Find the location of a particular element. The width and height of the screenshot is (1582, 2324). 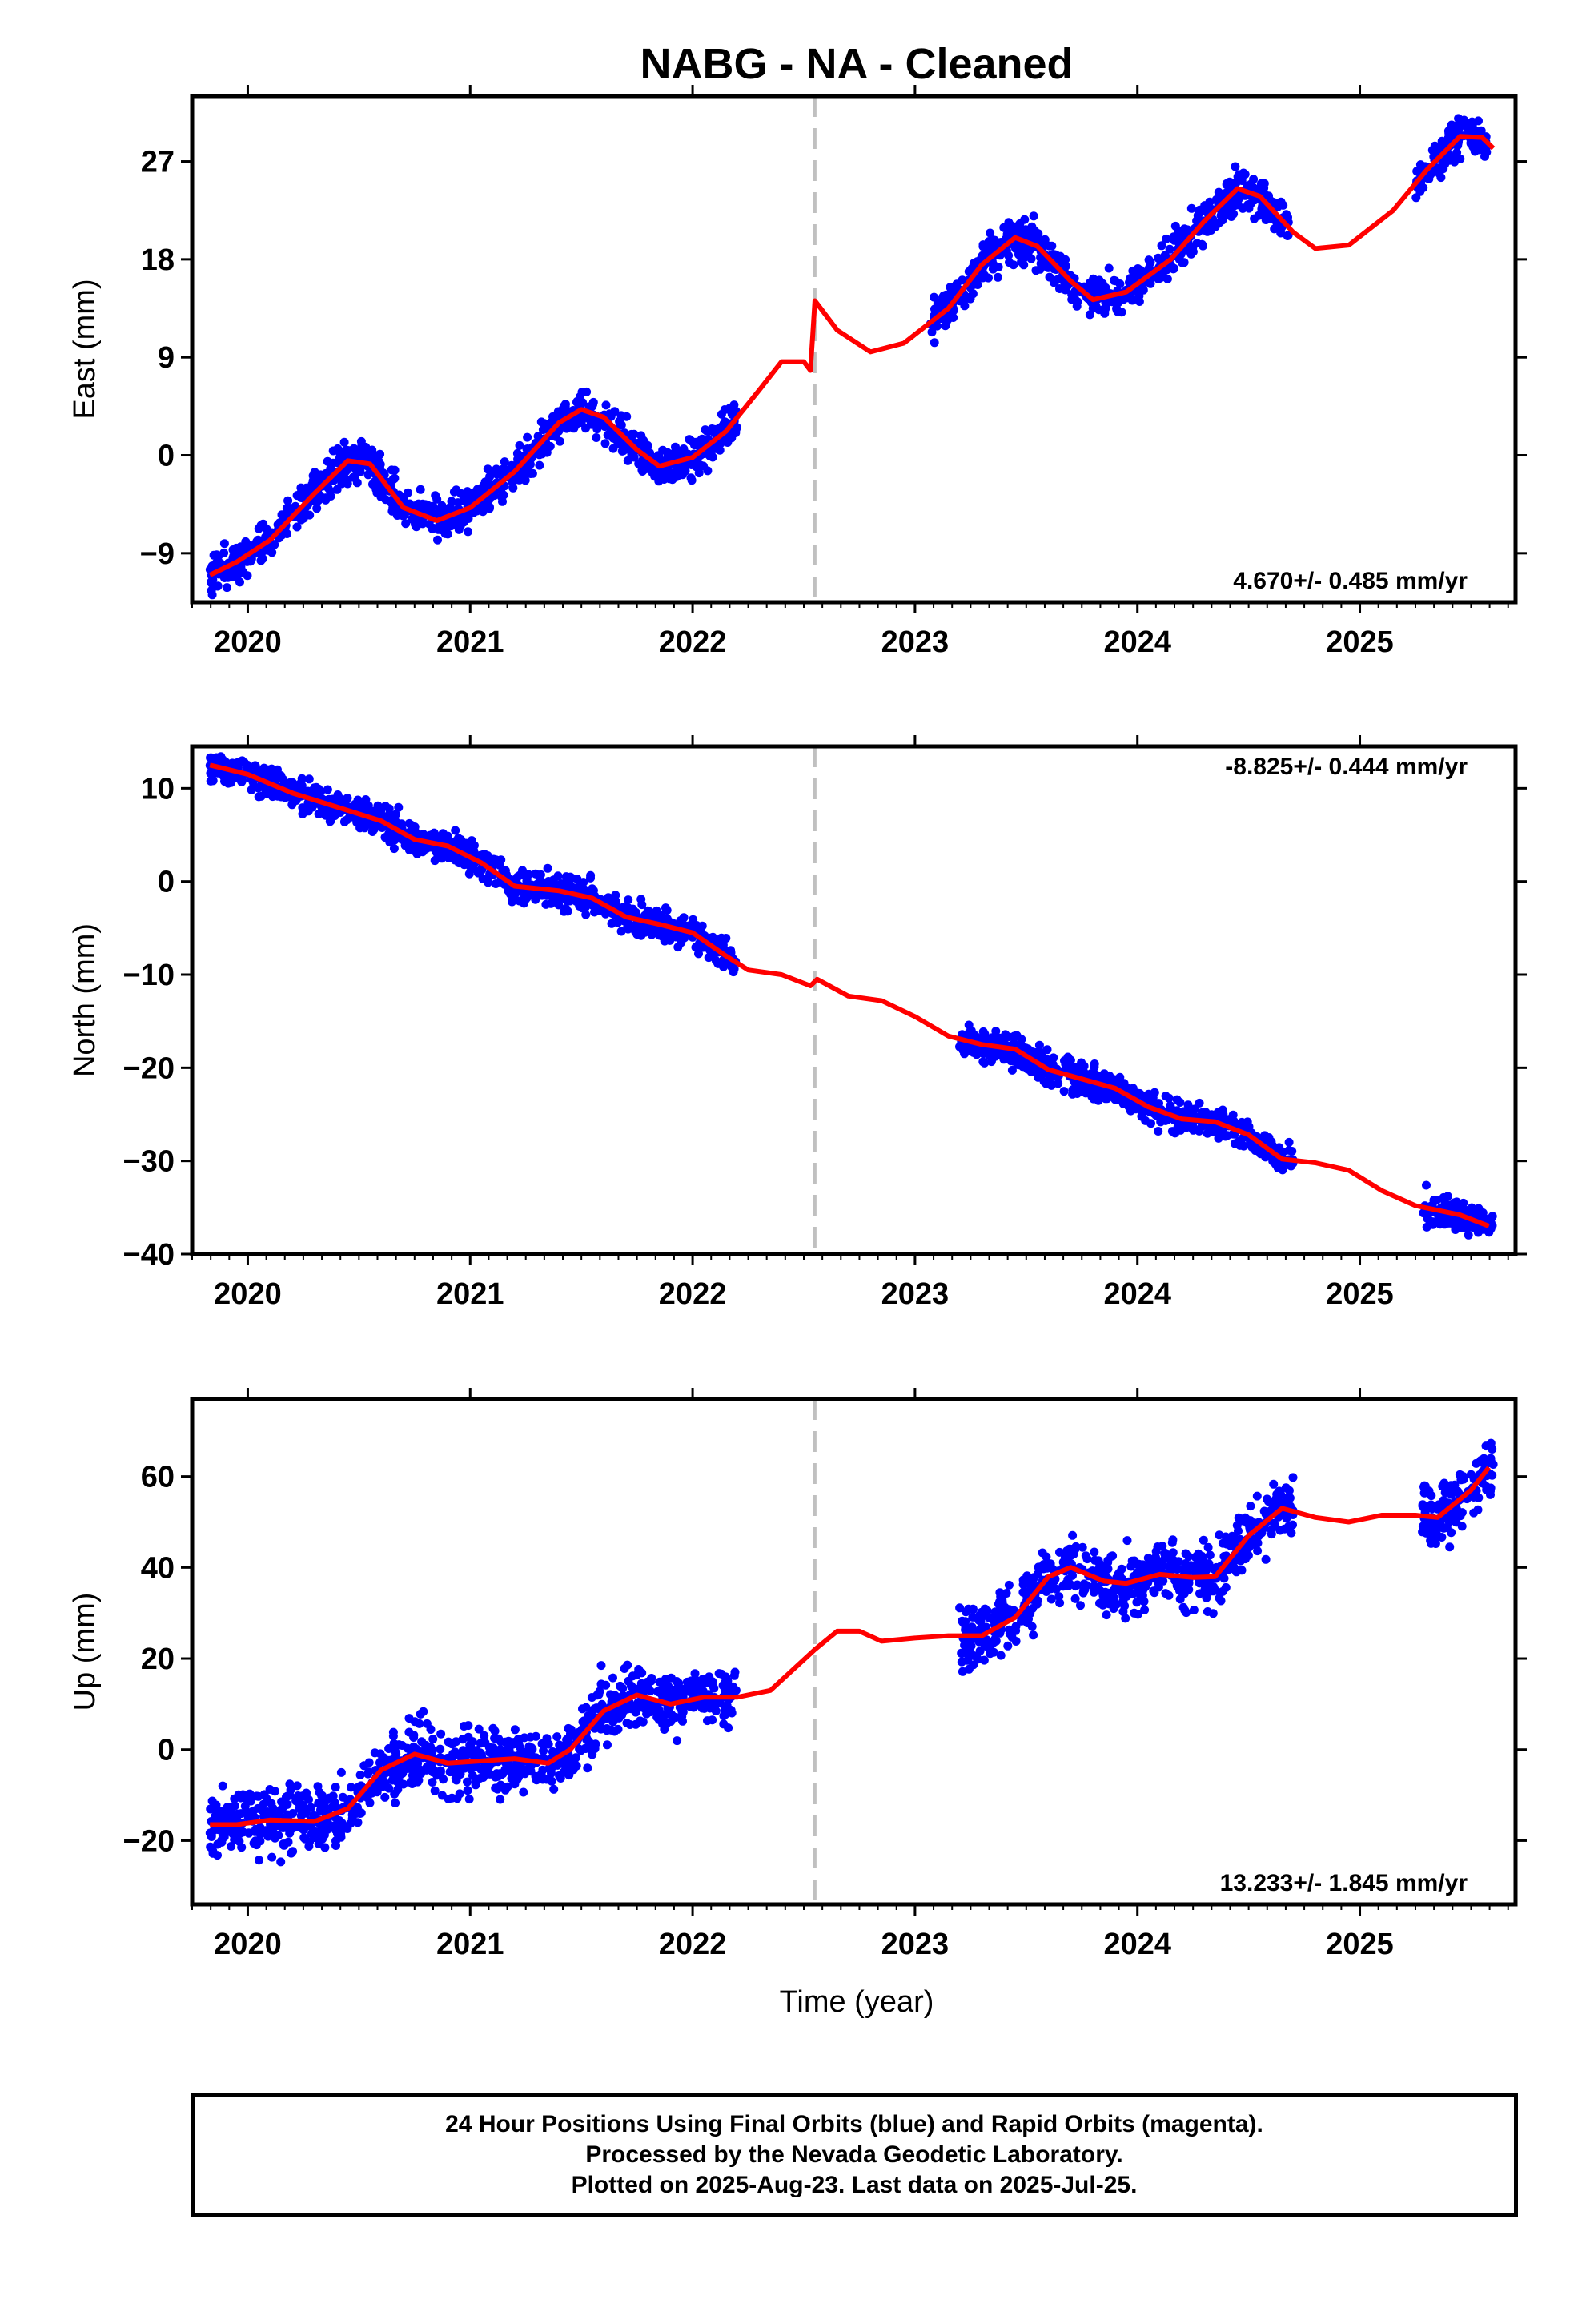

x-tick-label: 2020 is located at coordinates (248, 1294).